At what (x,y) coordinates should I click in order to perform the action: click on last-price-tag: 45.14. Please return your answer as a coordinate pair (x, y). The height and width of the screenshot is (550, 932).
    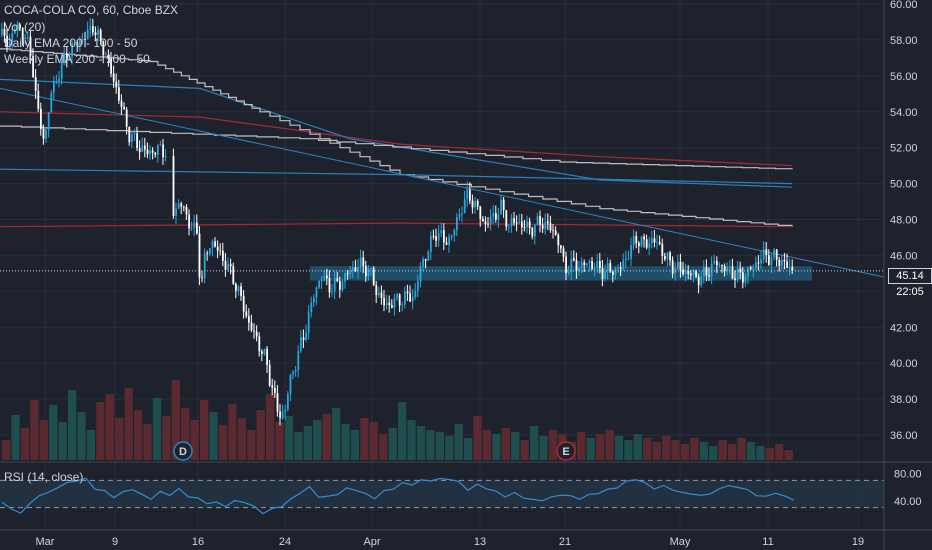
    Looking at the image, I should click on (910, 276).